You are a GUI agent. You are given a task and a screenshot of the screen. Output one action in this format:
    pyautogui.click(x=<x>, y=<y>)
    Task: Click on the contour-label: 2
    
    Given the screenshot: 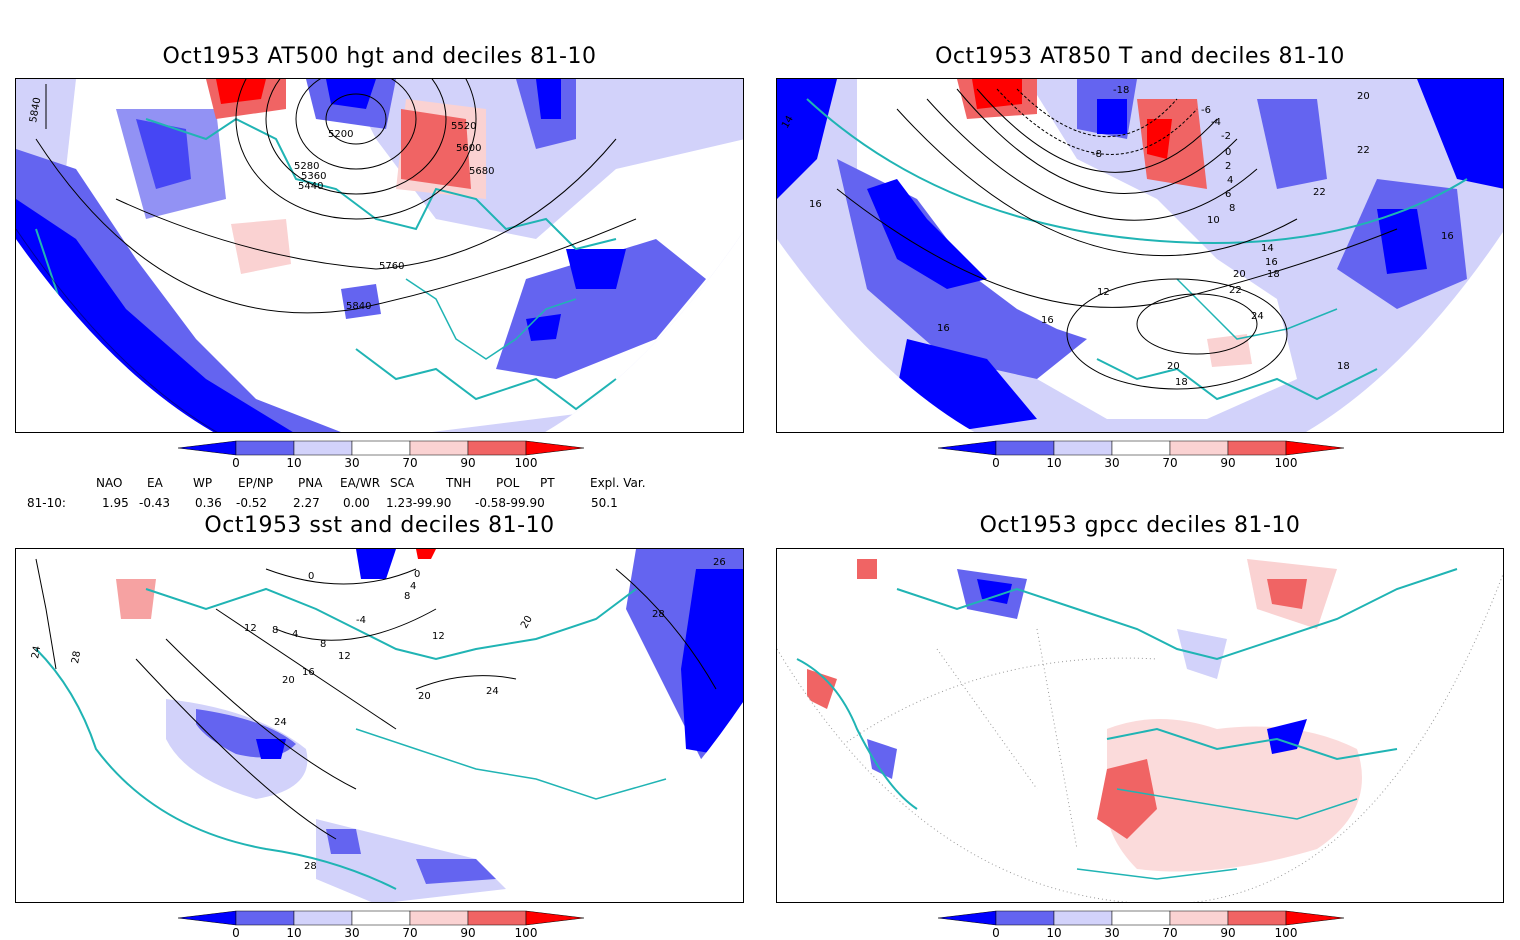 What is the action you would take?
    pyautogui.click(x=1228, y=166)
    